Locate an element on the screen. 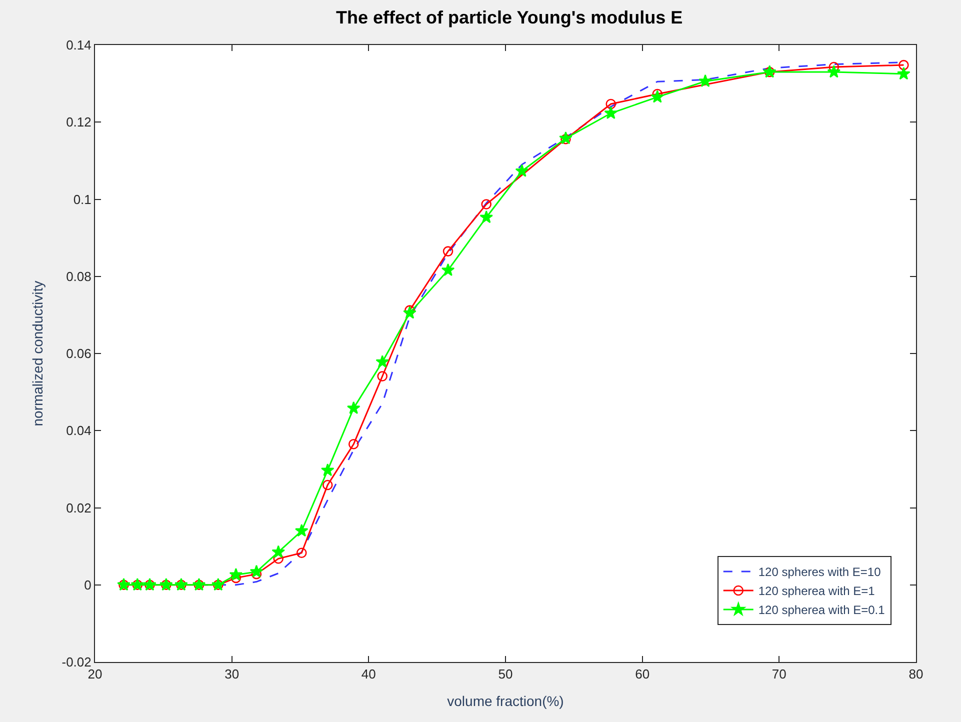  y-tick-label: 0.12 is located at coordinates (79, 122).